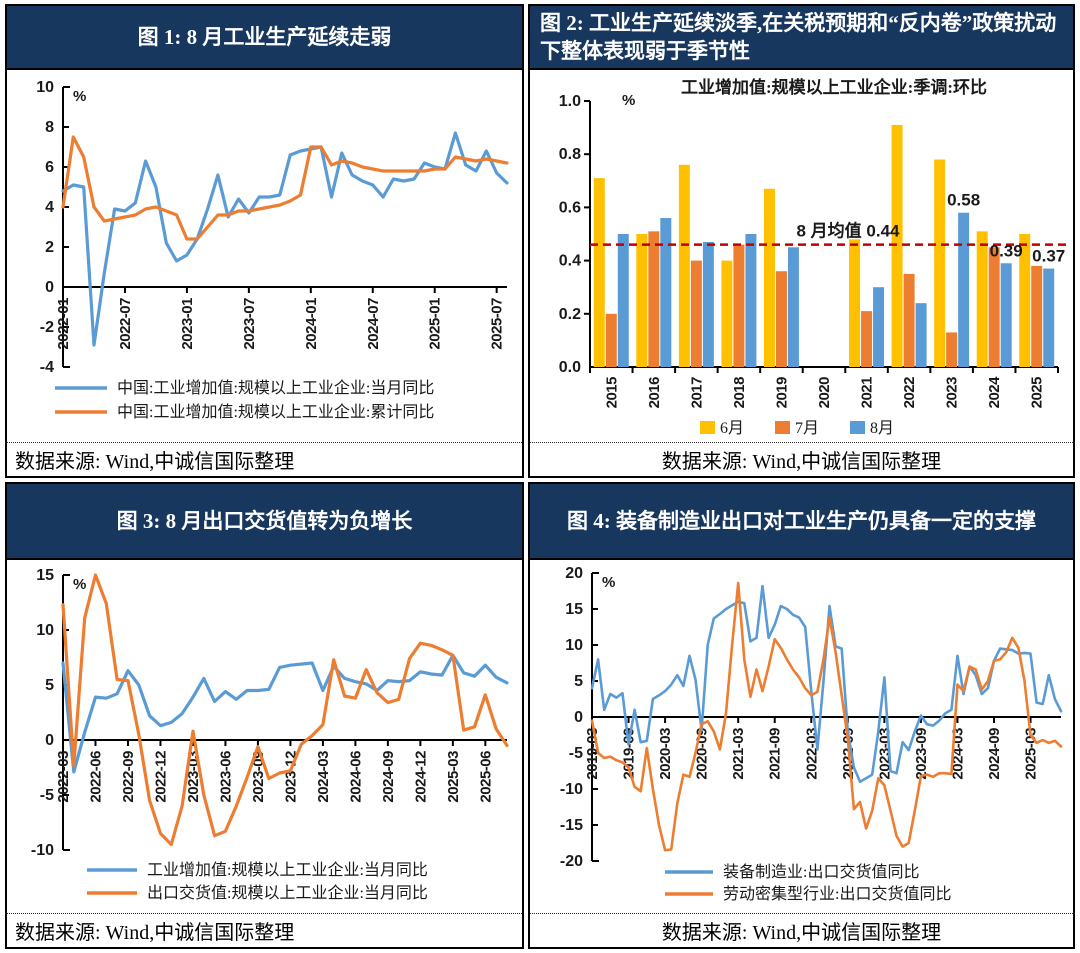 The height and width of the screenshot is (953, 1080). I want to click on svg-text: 2023, so click(952, 393).